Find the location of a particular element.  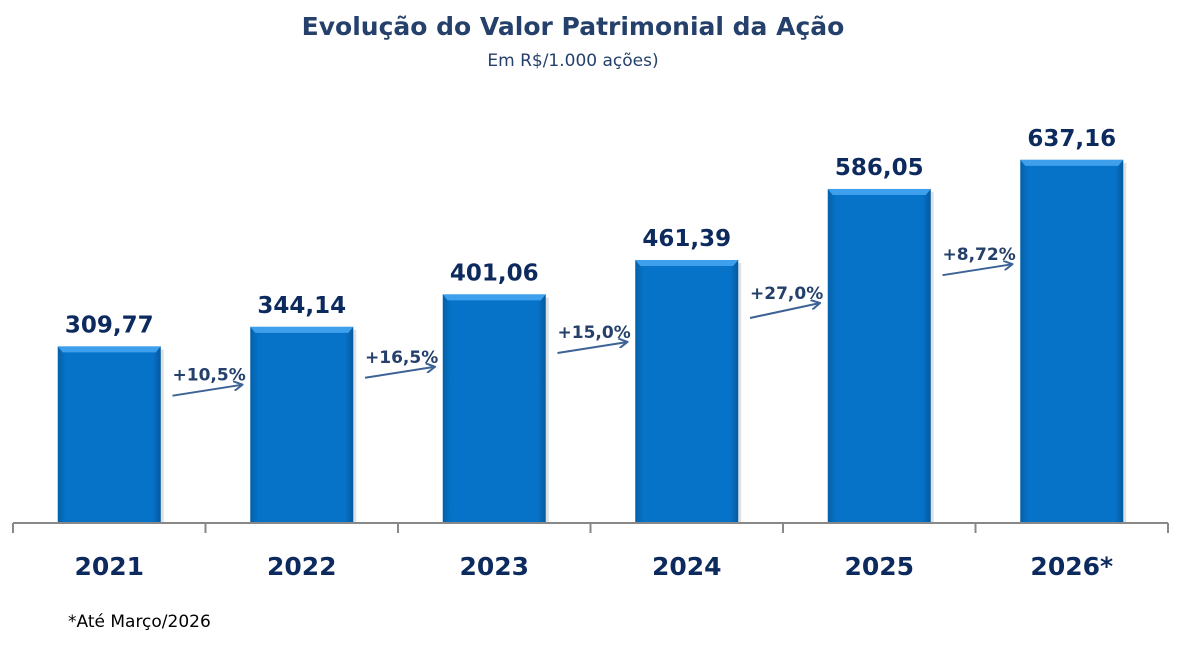

growth-label: +15,0% is located at coordinates (594, 333).